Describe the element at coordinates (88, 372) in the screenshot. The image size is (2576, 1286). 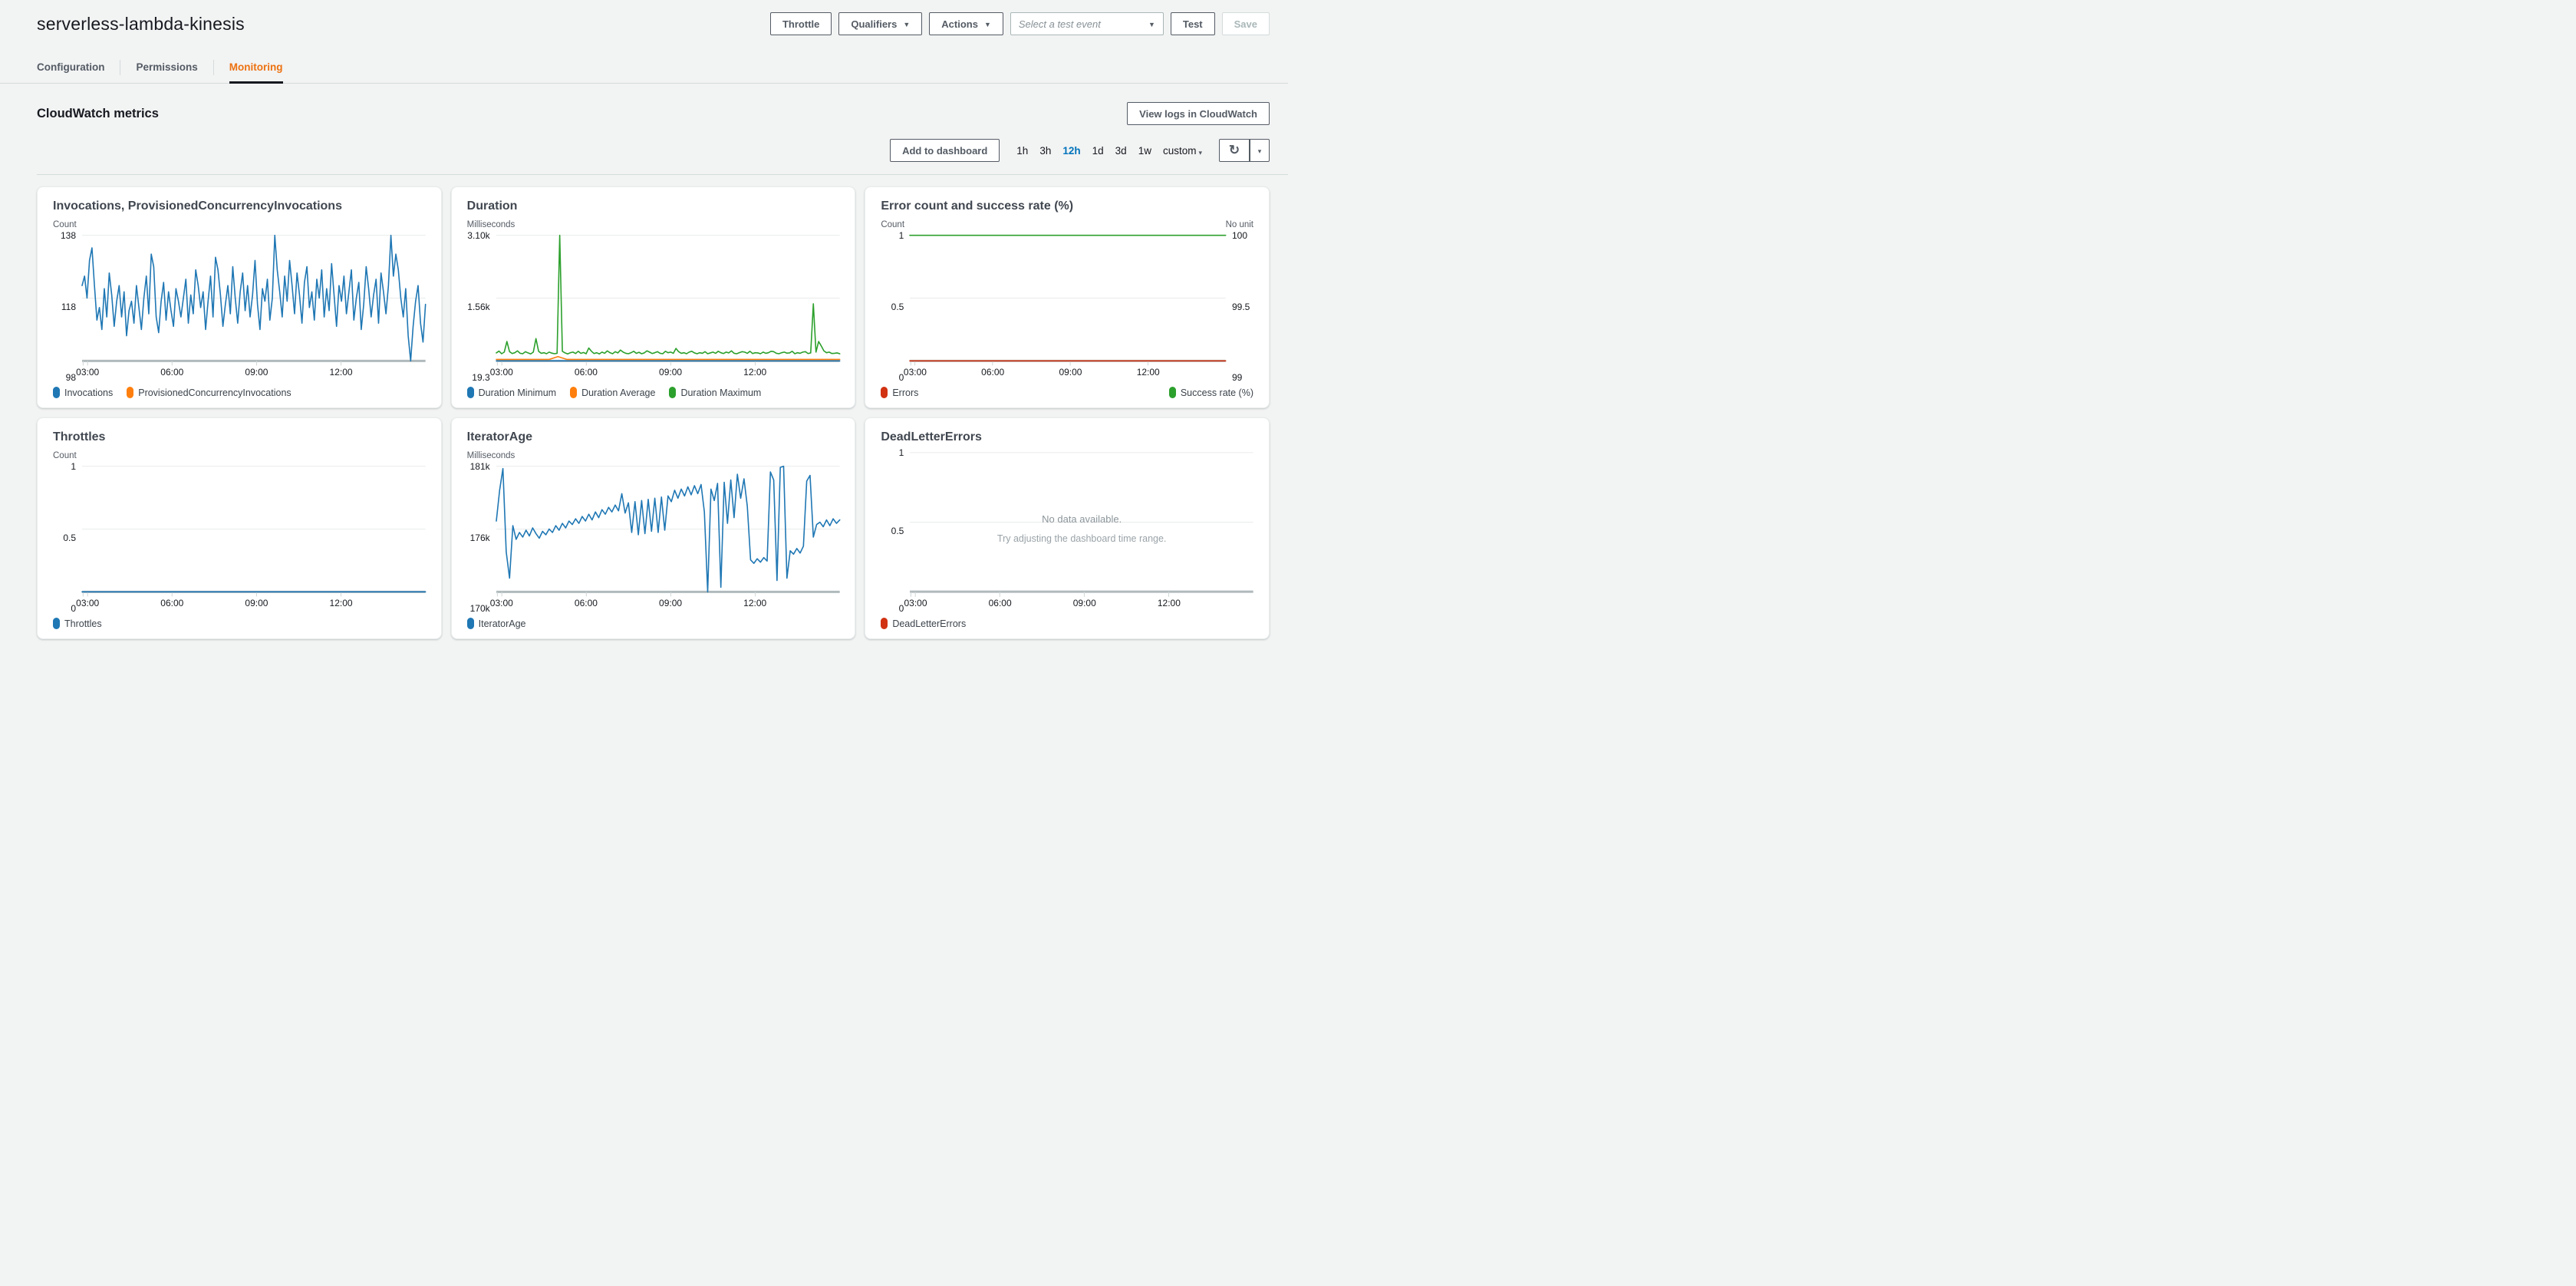
I see `x-tick-label: 03:00` at that location.